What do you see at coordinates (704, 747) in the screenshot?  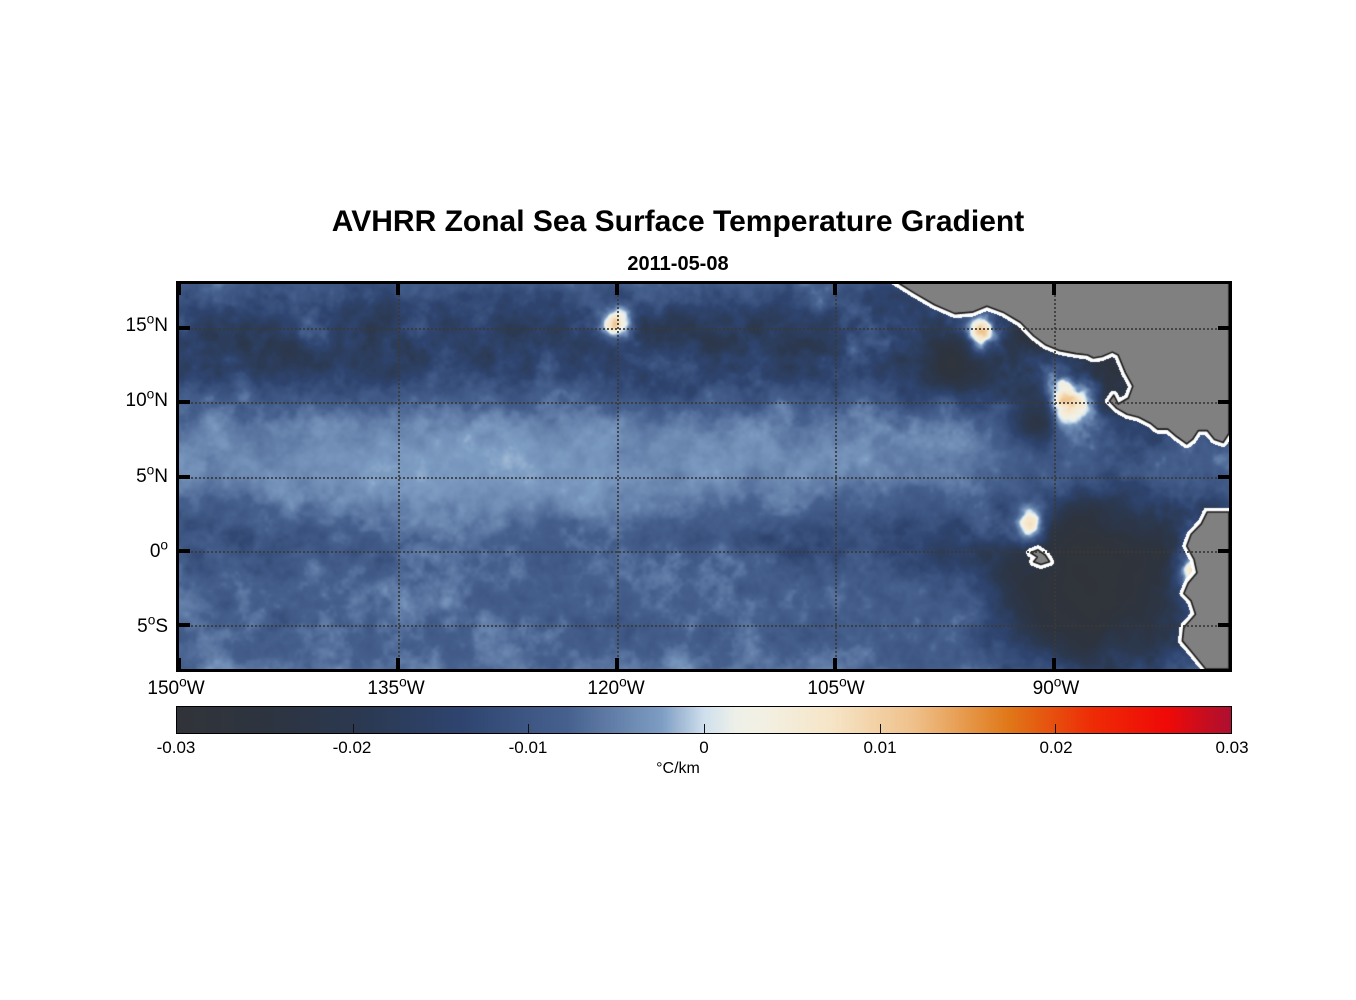 I see `colorbar-tick-label: 0` at bounding box center [704, 747].